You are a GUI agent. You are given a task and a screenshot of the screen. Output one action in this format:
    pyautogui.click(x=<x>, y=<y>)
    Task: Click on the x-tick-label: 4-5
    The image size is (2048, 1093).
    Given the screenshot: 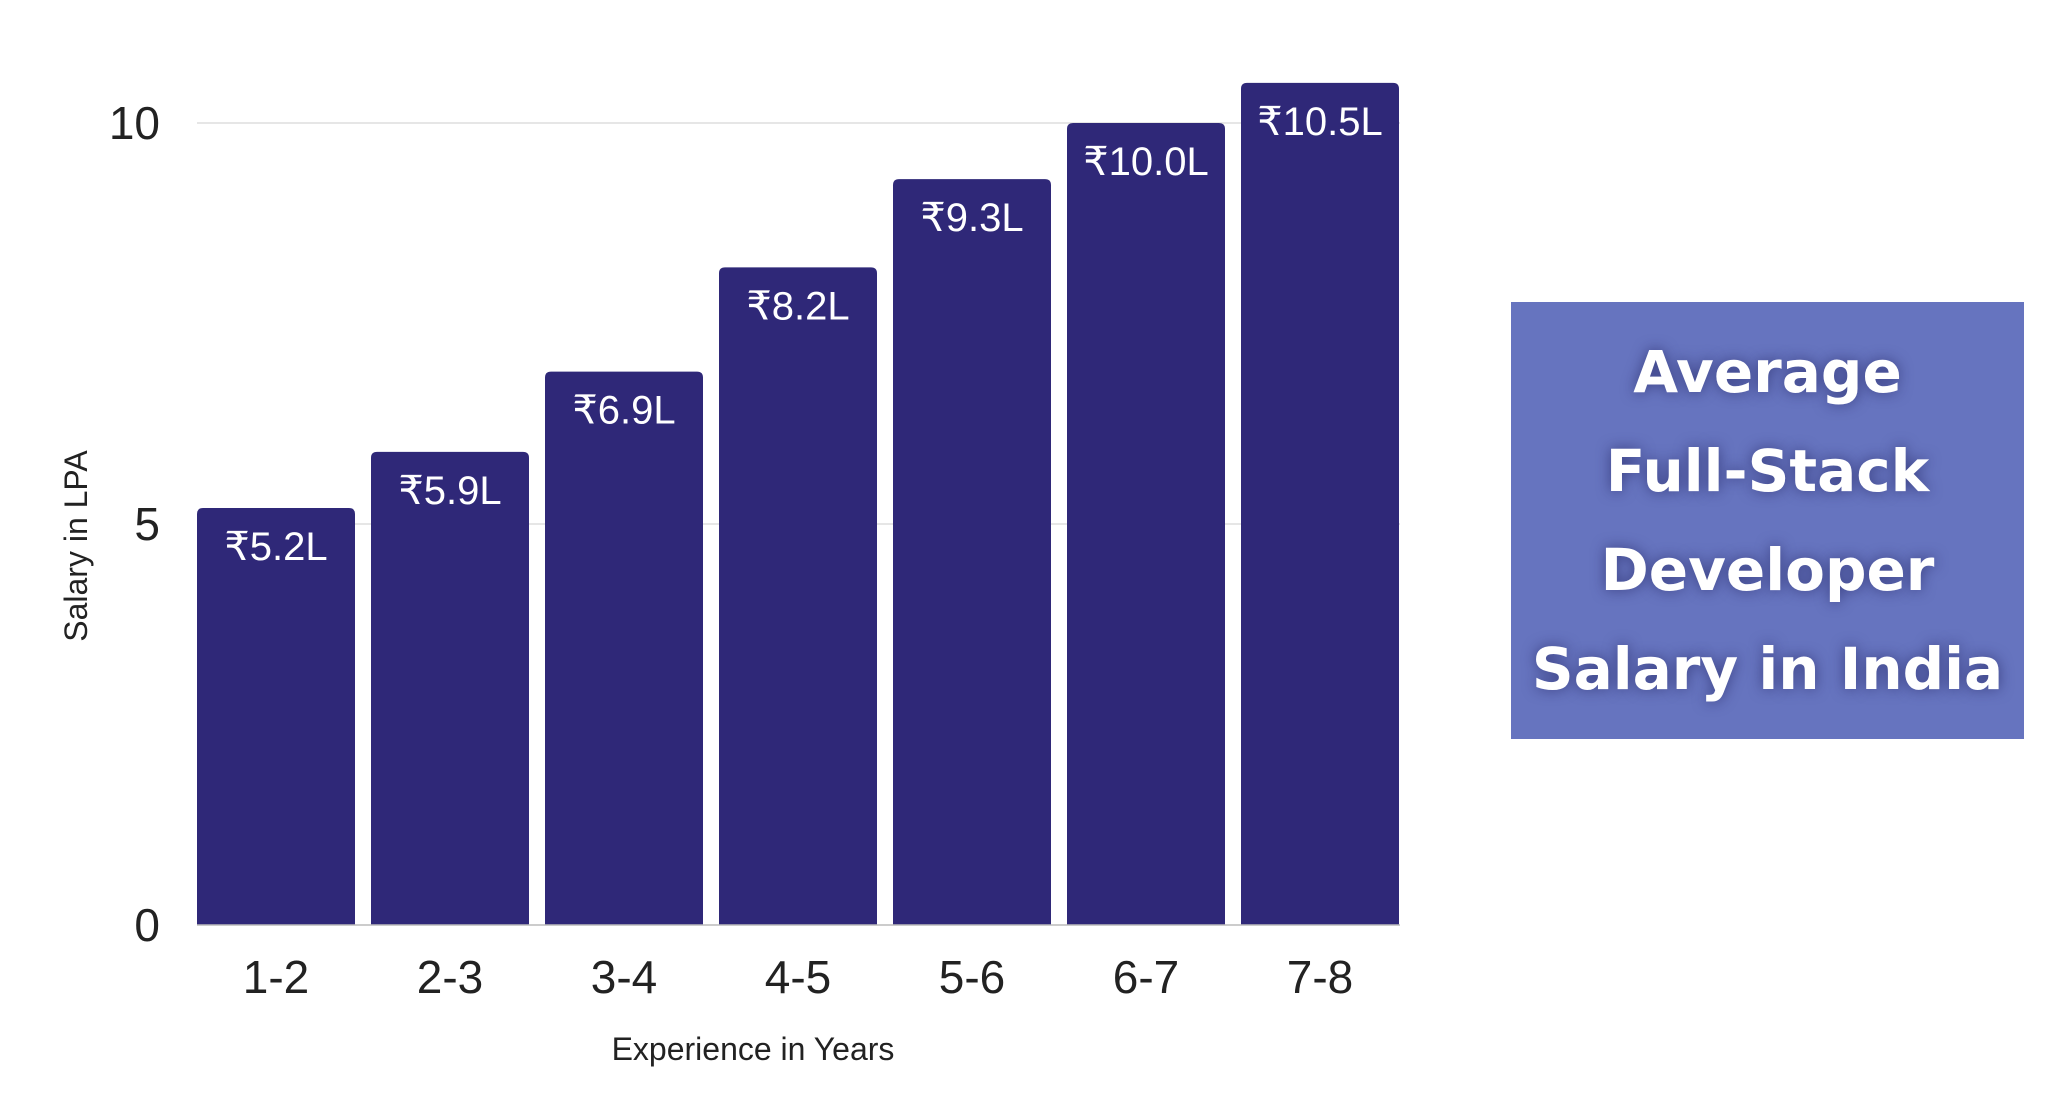 What is the action you would take?
    pyautogui.click(x=798, y=977)
    